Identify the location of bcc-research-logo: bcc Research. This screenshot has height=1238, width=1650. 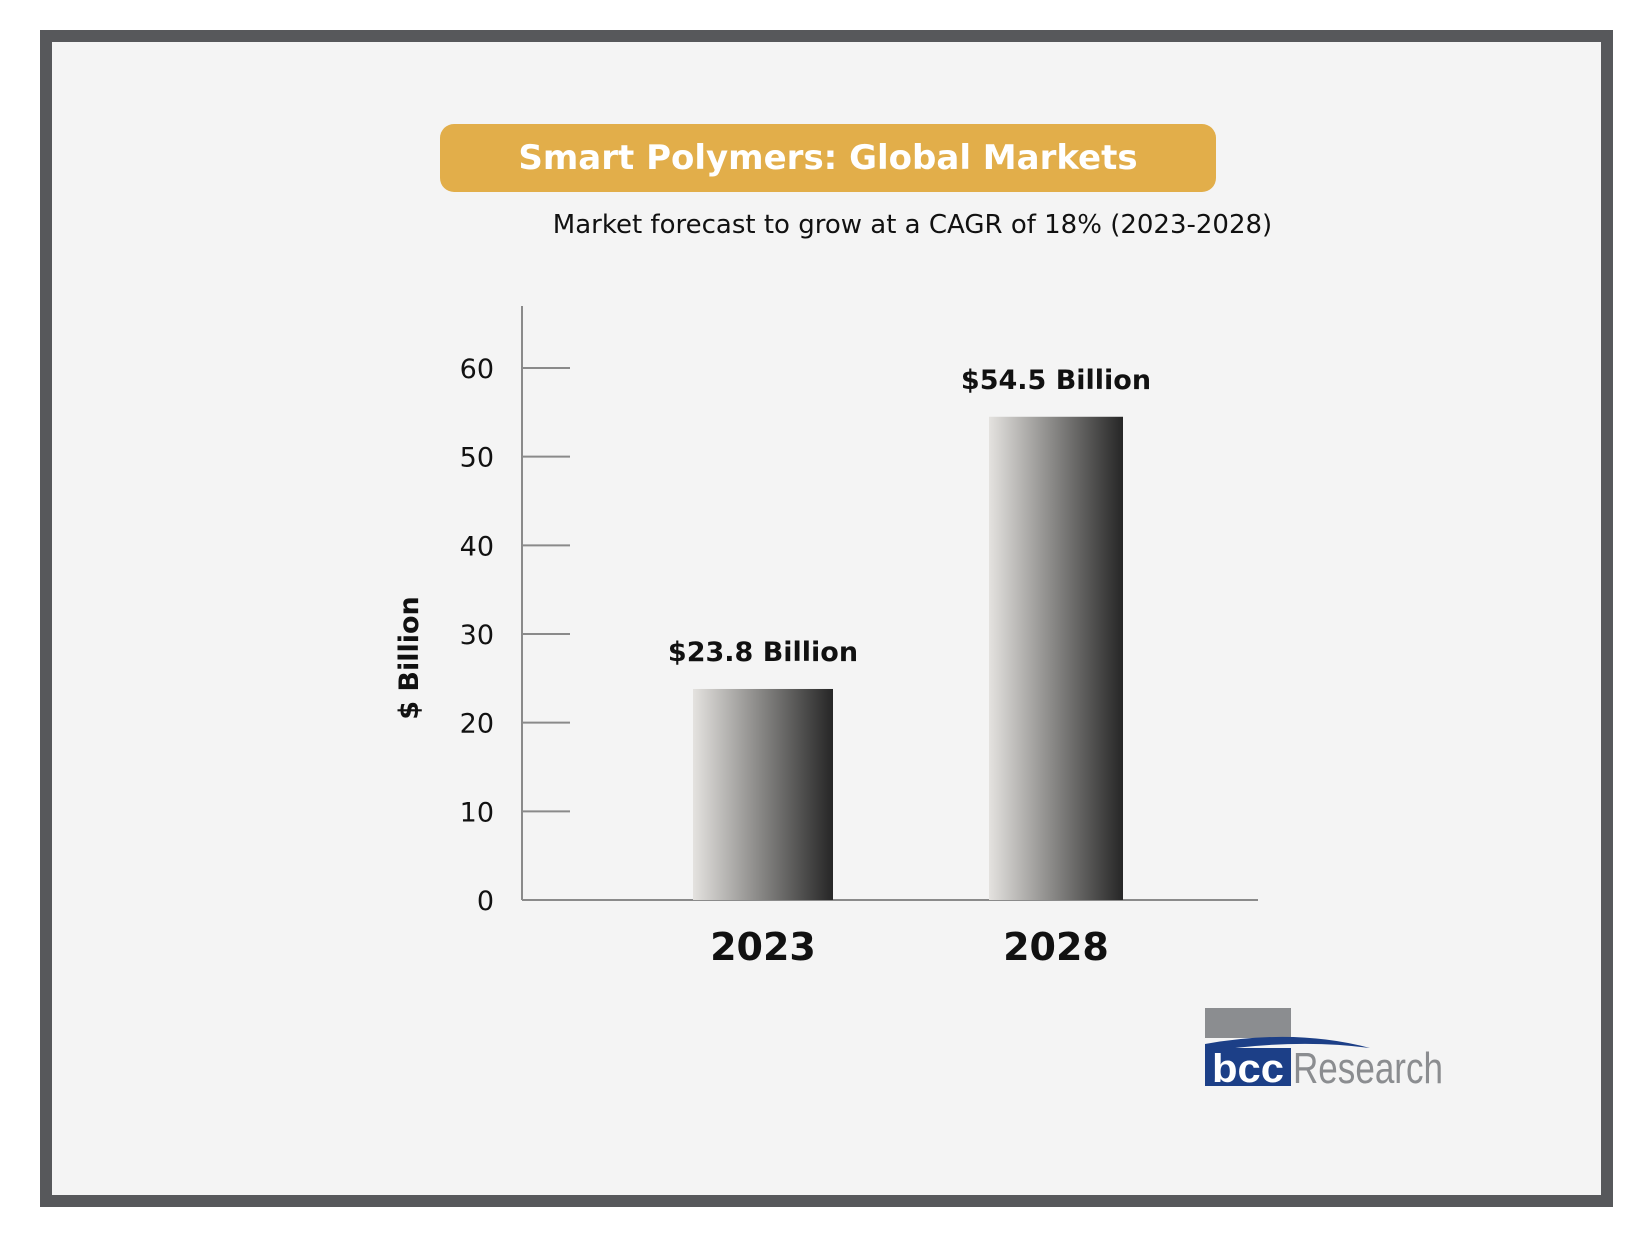
(1324, 1048).